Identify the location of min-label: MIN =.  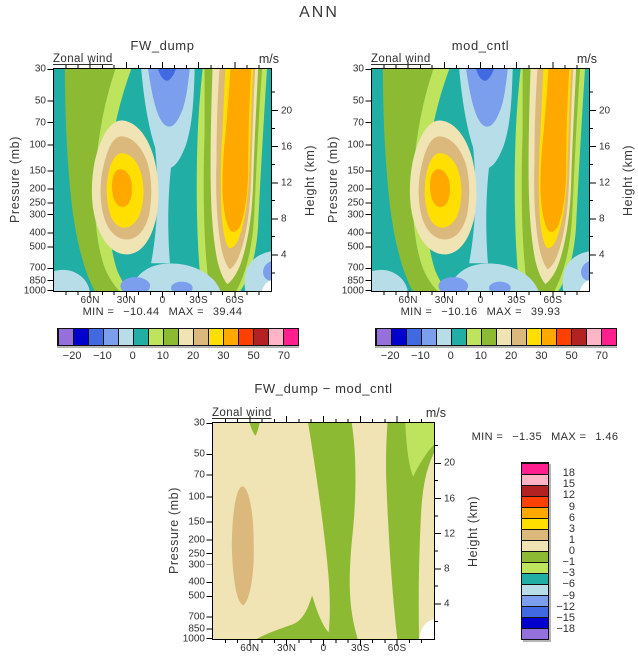
(98, 312).